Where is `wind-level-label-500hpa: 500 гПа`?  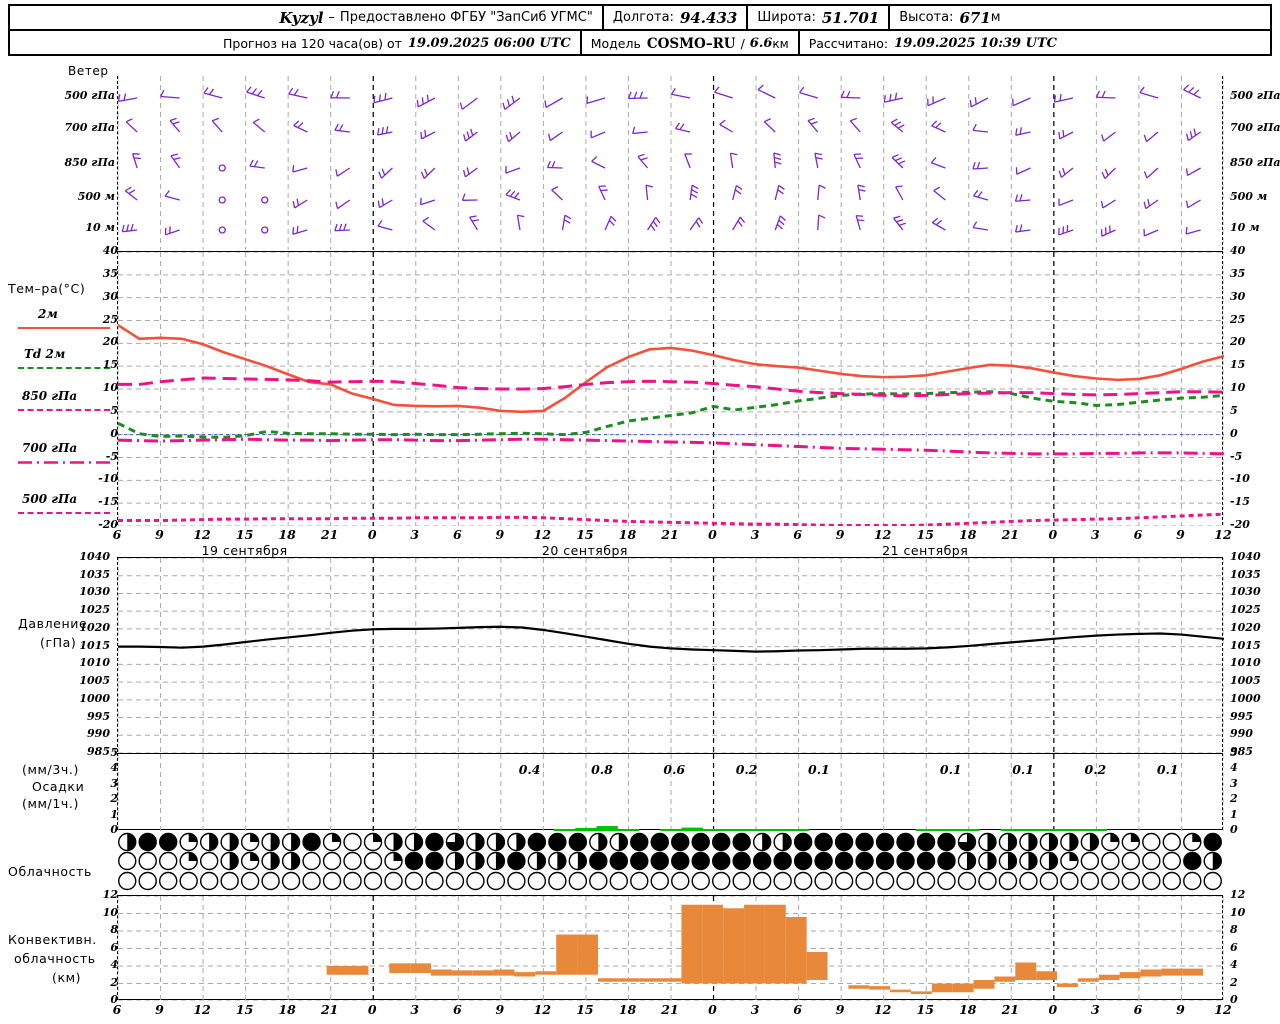 wind-level-label-500hpa: 500 гПа is located at coordinates (90, 95).